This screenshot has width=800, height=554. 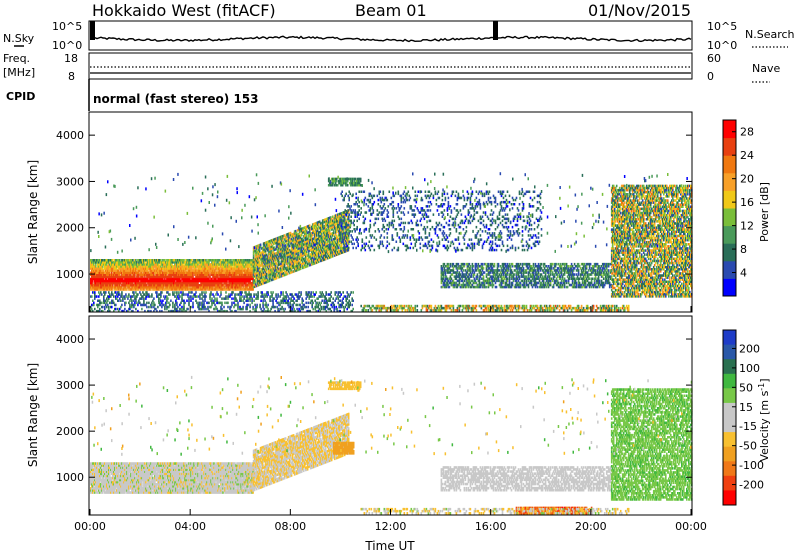 I want to click on noise-left-tick-low: 10^0, so click(x=67, y=45).